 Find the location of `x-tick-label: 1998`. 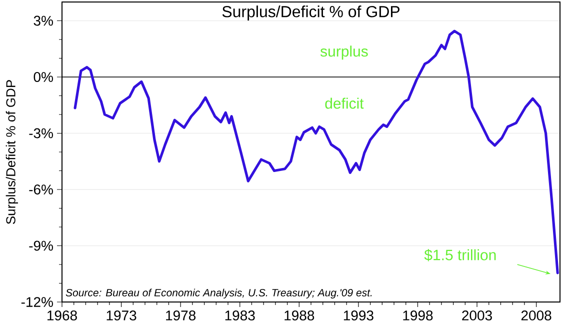

x-tick-label: 1998 is located at coordinates (418, 315).